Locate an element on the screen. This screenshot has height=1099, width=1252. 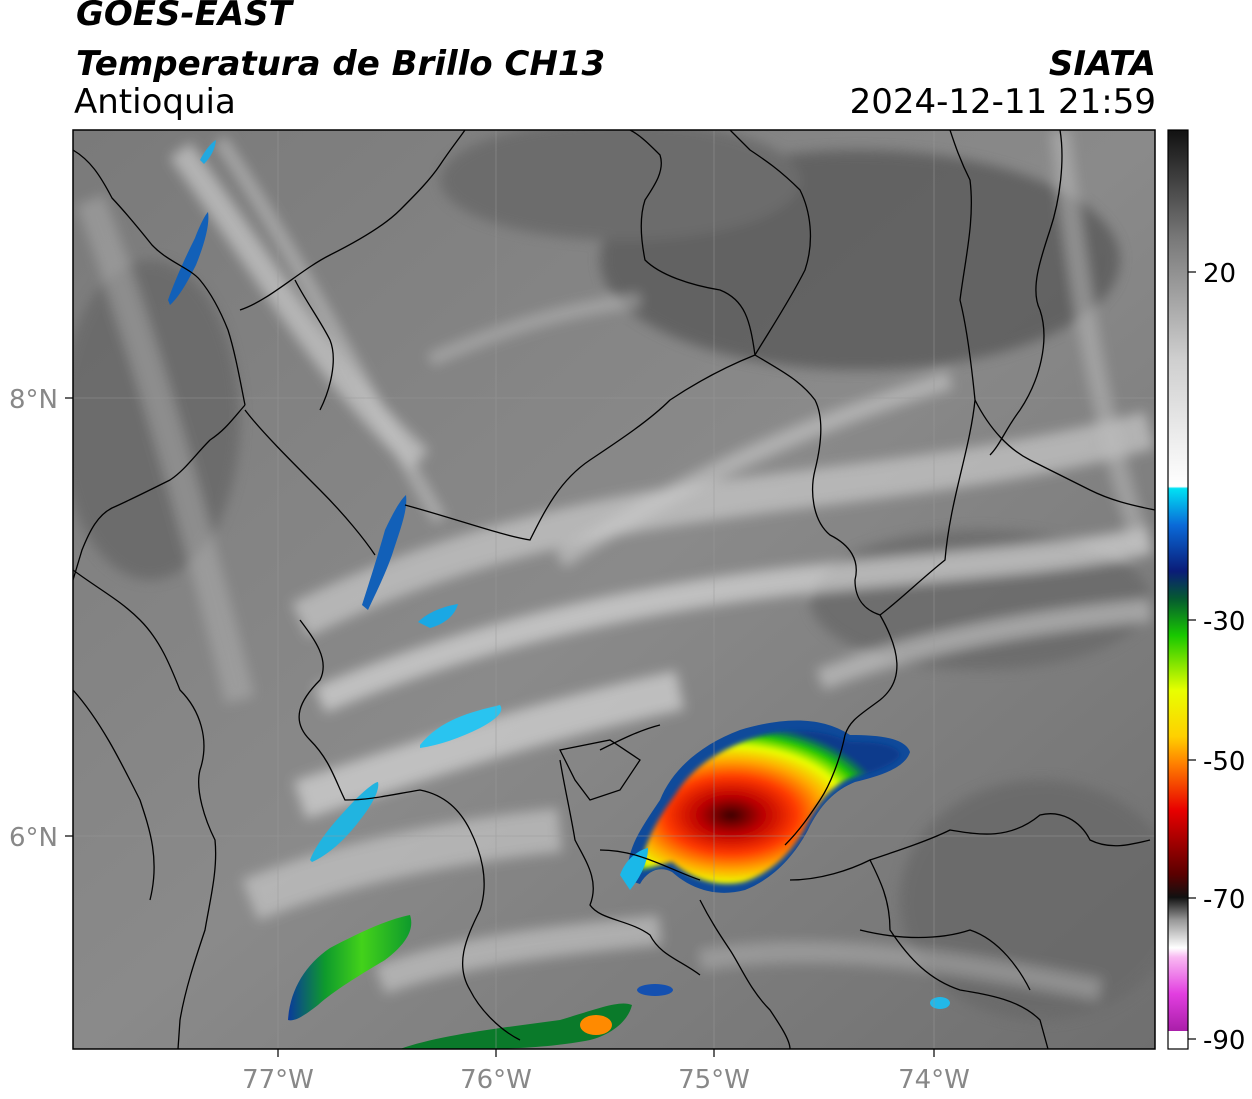
colorbar-label-minus30: -30 is located at coordinates (1224, 622).